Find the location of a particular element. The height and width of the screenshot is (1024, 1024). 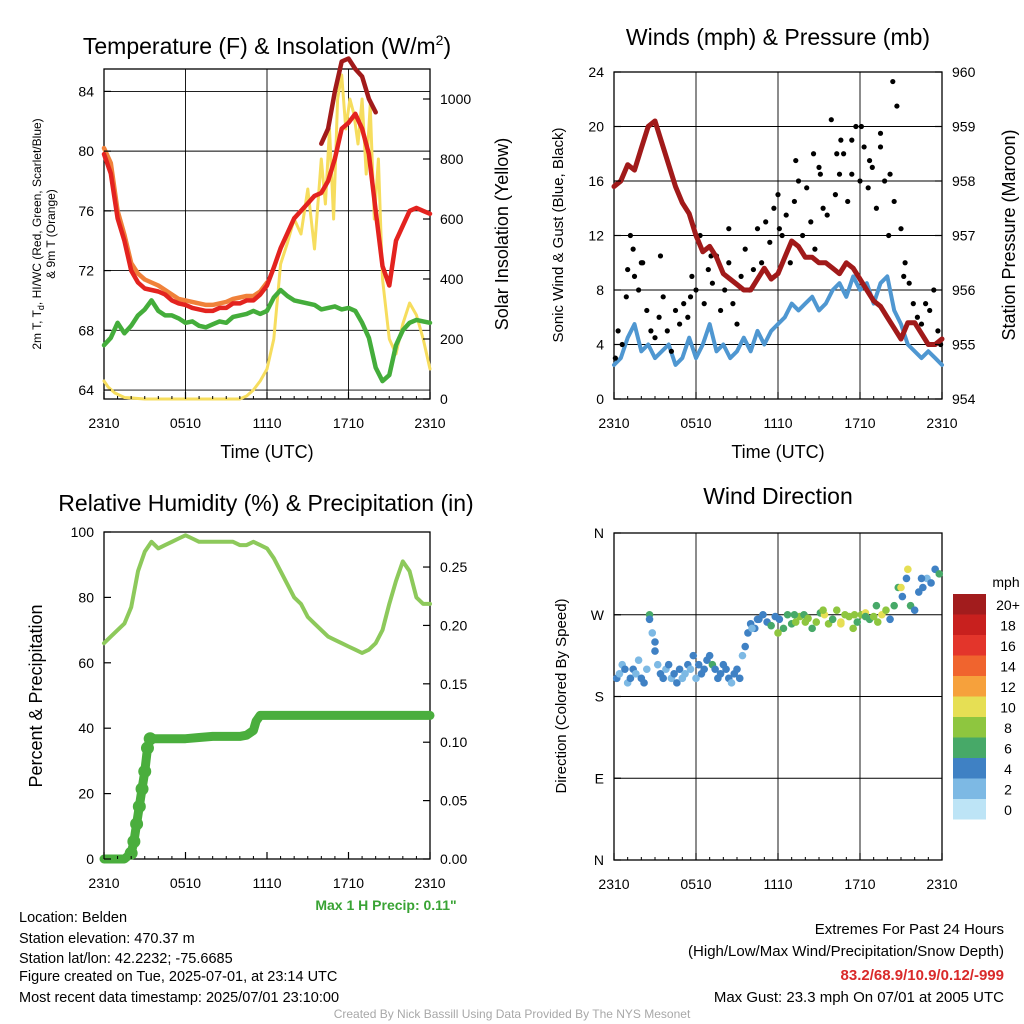

winds-ytick-label: 16 is located at coordinates (596, 181).